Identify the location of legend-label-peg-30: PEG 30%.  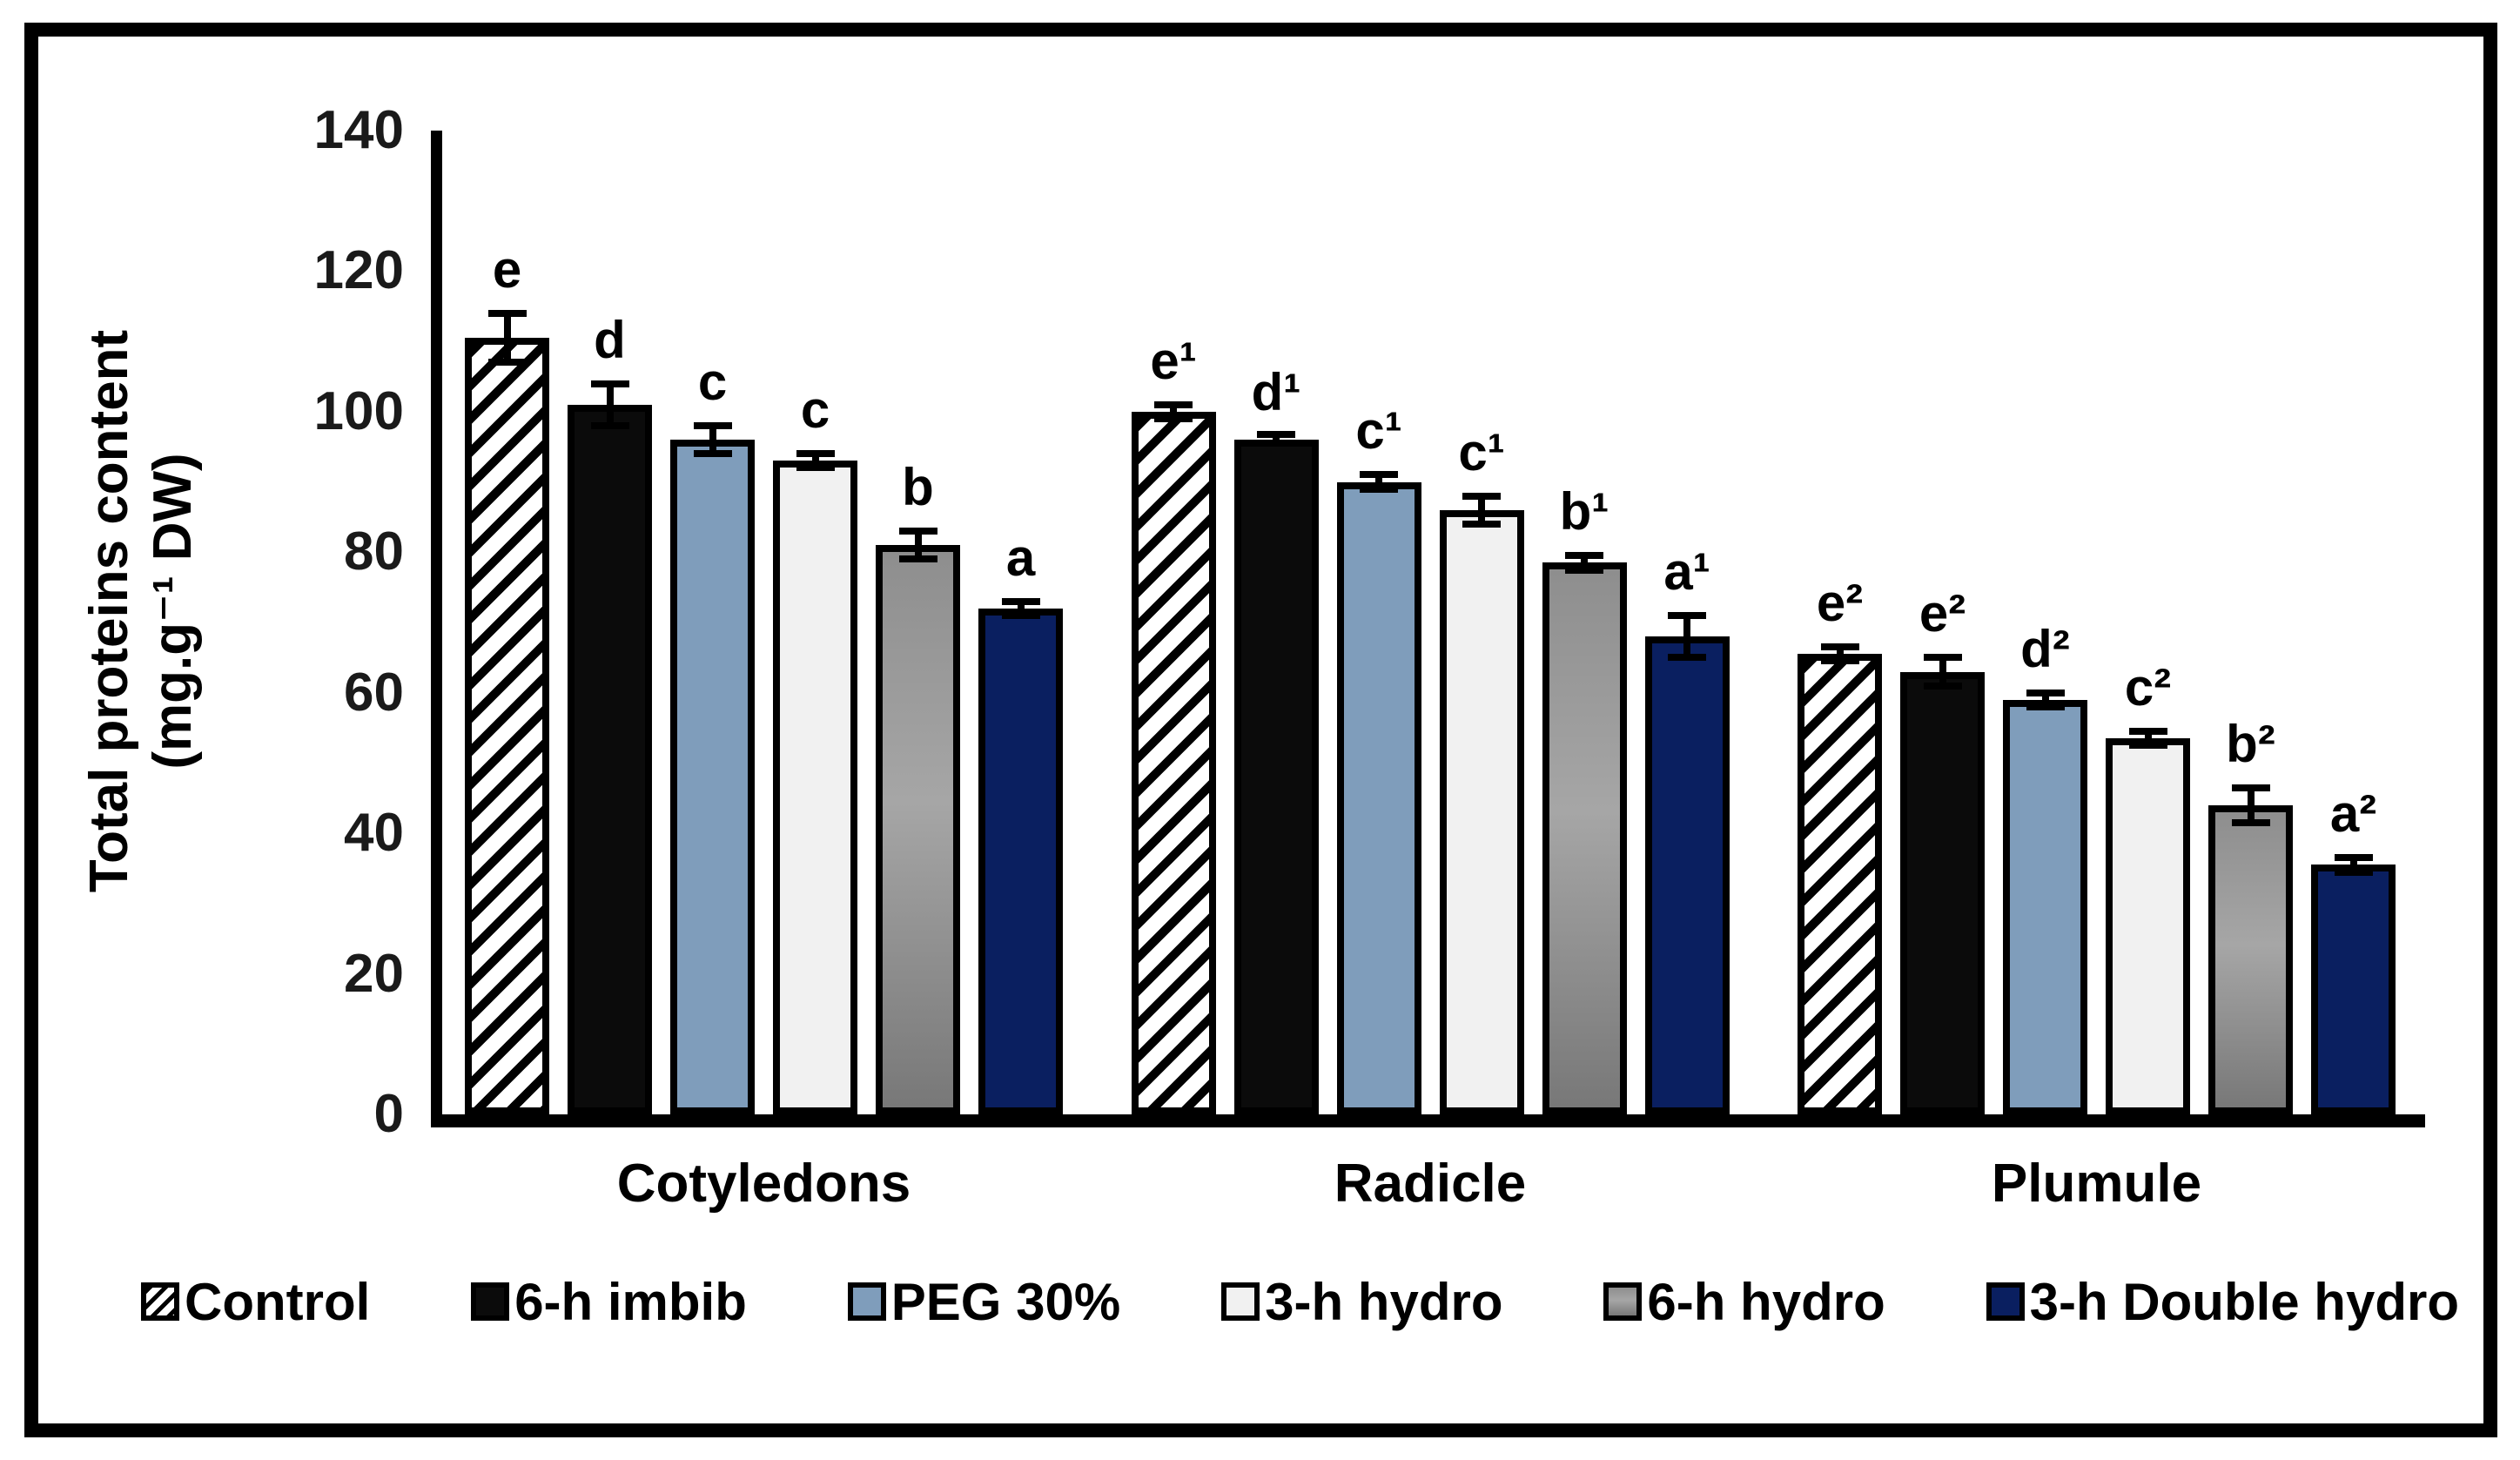
(1005, 1301).